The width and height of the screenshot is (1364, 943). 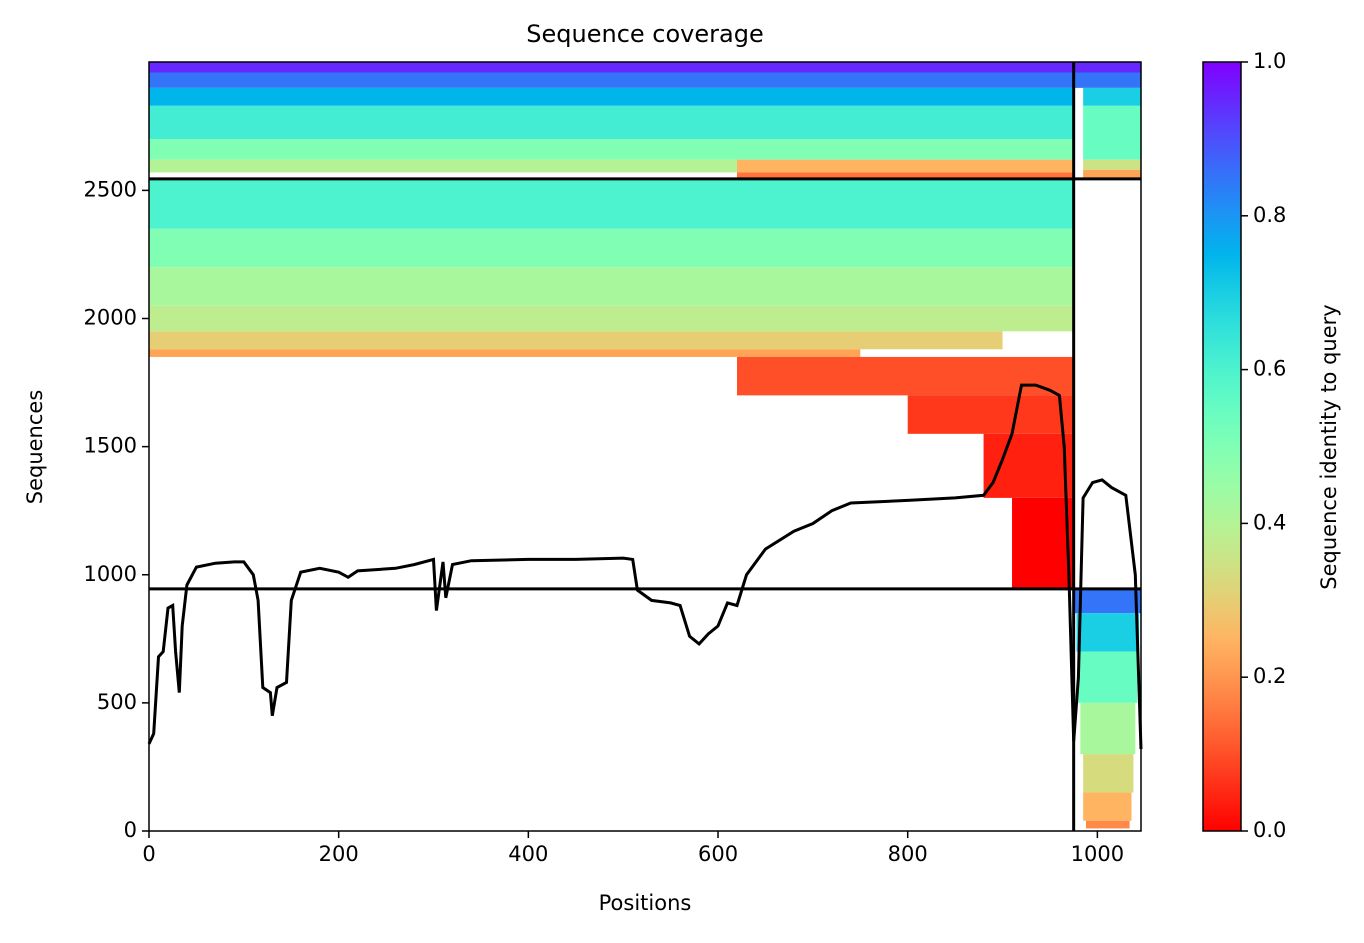 I want to click on y-tick-label: 0, so click(x=130, y=830).